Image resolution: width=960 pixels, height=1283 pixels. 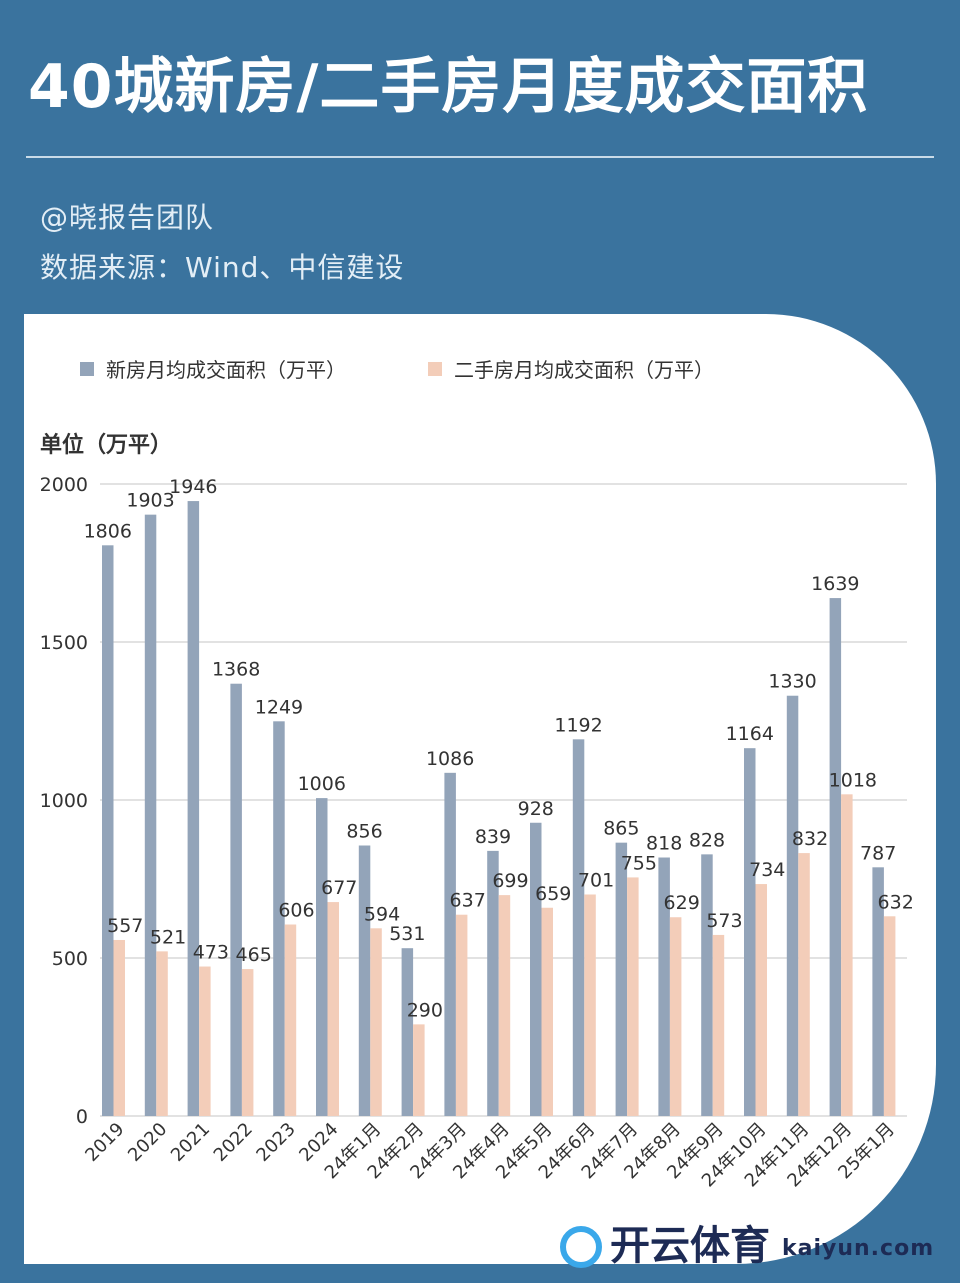 What do you see at coordinates (82, 1117) in the screenshot?
I see `y-tick-label: 0` at bounding box center [82, 1117].